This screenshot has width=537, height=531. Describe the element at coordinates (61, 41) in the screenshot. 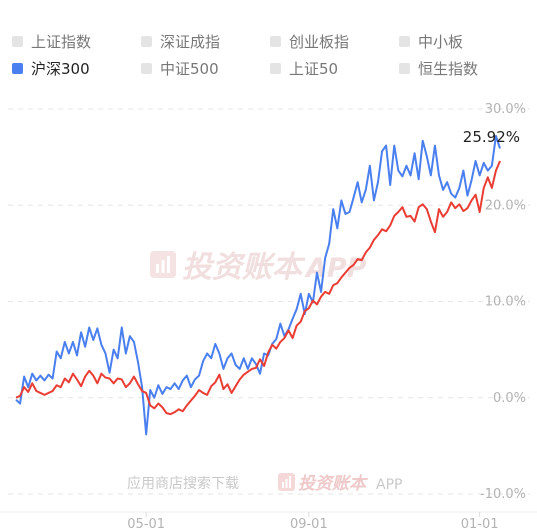

I see `legend-label: 上证指数` at that location.